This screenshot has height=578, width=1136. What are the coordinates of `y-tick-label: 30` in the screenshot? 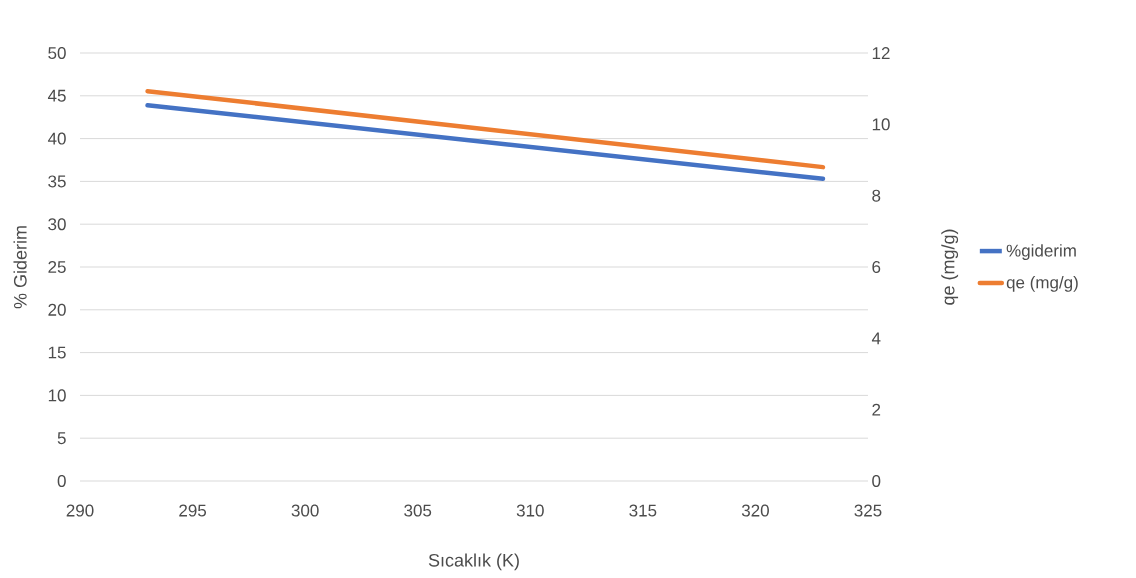 It's located at (57, 224).